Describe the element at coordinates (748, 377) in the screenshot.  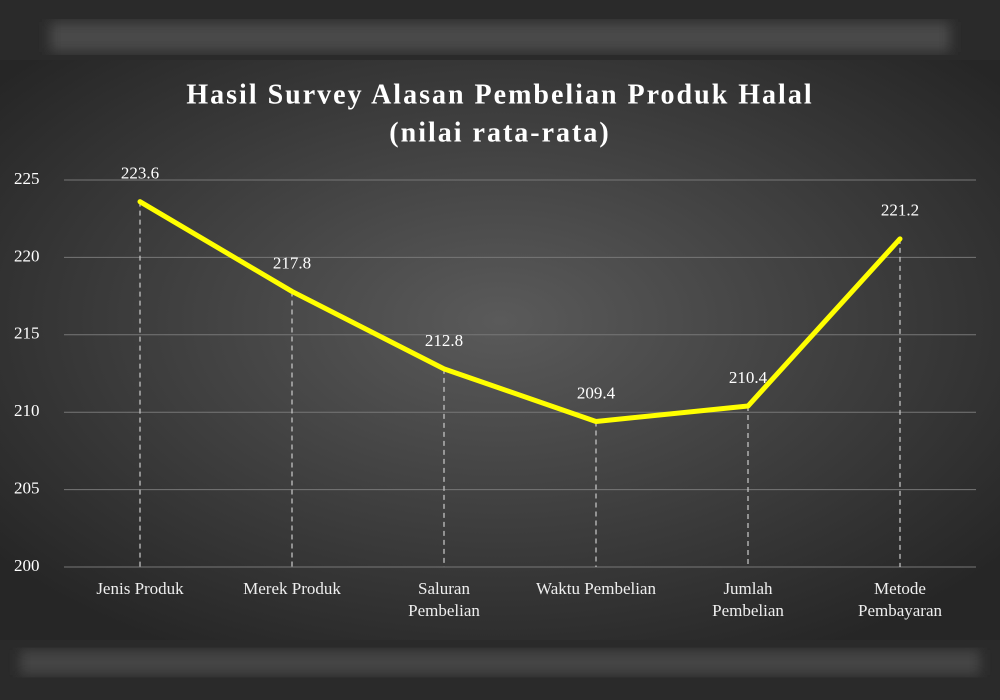
I see `data-label: 210.4` at that location.